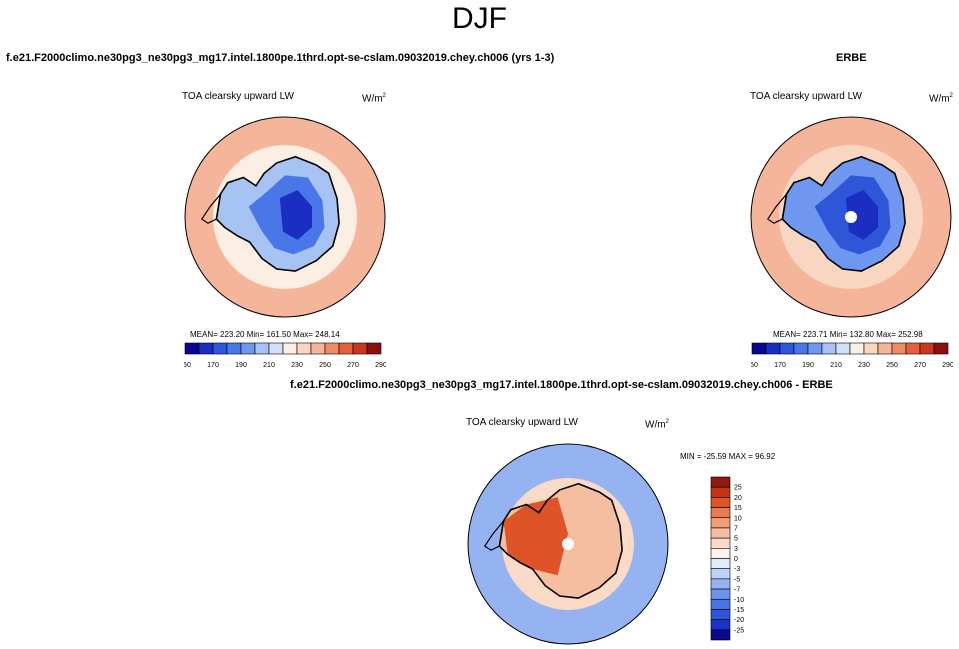 Image resolution: width=959 pixels, height=649 pixels. I want to click on panel-obs-colorbar-tick-label: 190, so click(808, 365).